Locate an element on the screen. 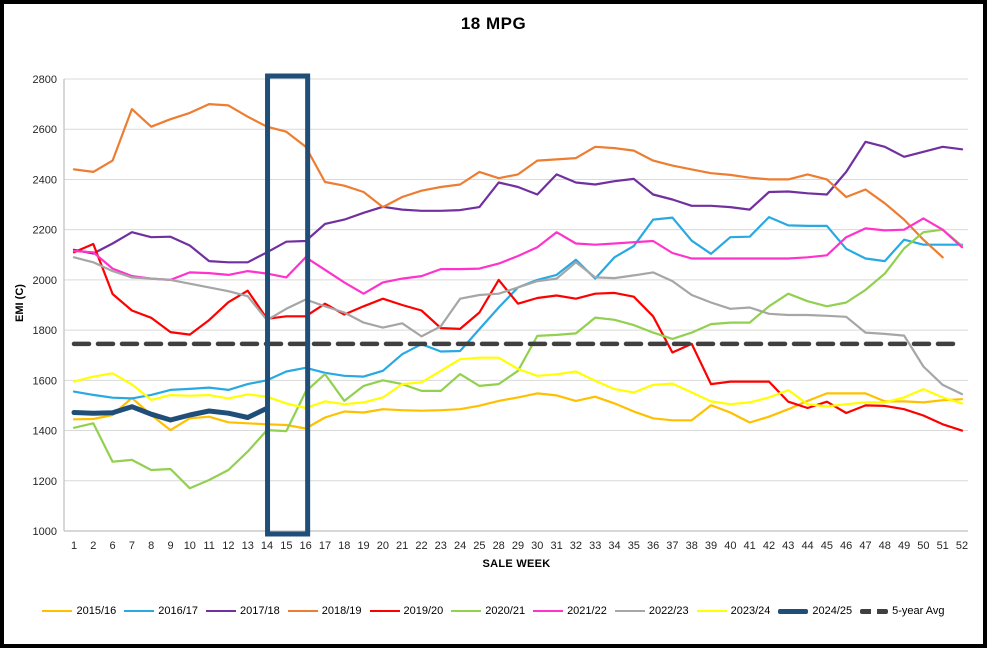  legend-item-2023-24: 2023/24 is located at coordinates (733, 611).